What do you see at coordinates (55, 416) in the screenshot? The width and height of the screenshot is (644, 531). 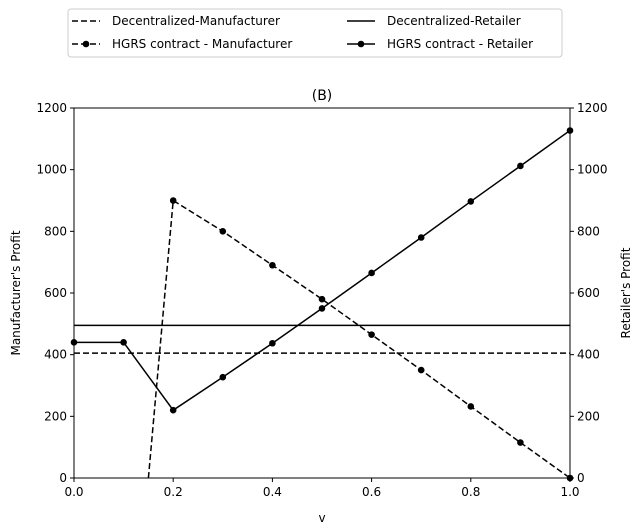 I see `left-tick-label: 200` at bounding box center [55, 416].